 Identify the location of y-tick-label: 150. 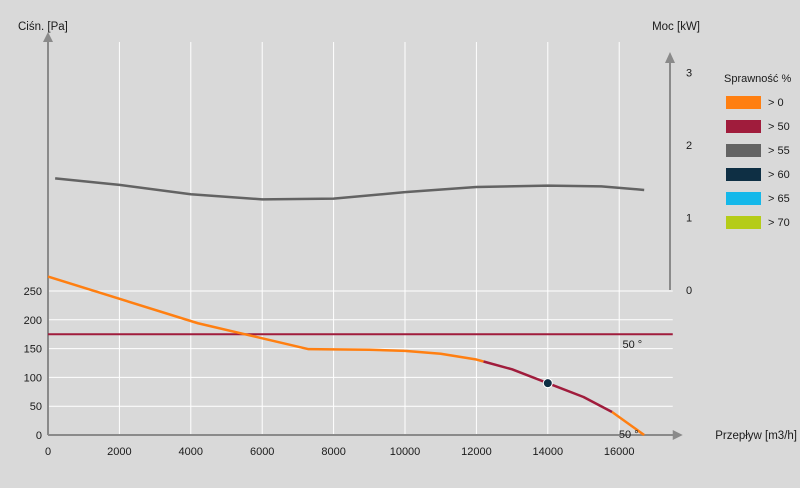
(33, 350).